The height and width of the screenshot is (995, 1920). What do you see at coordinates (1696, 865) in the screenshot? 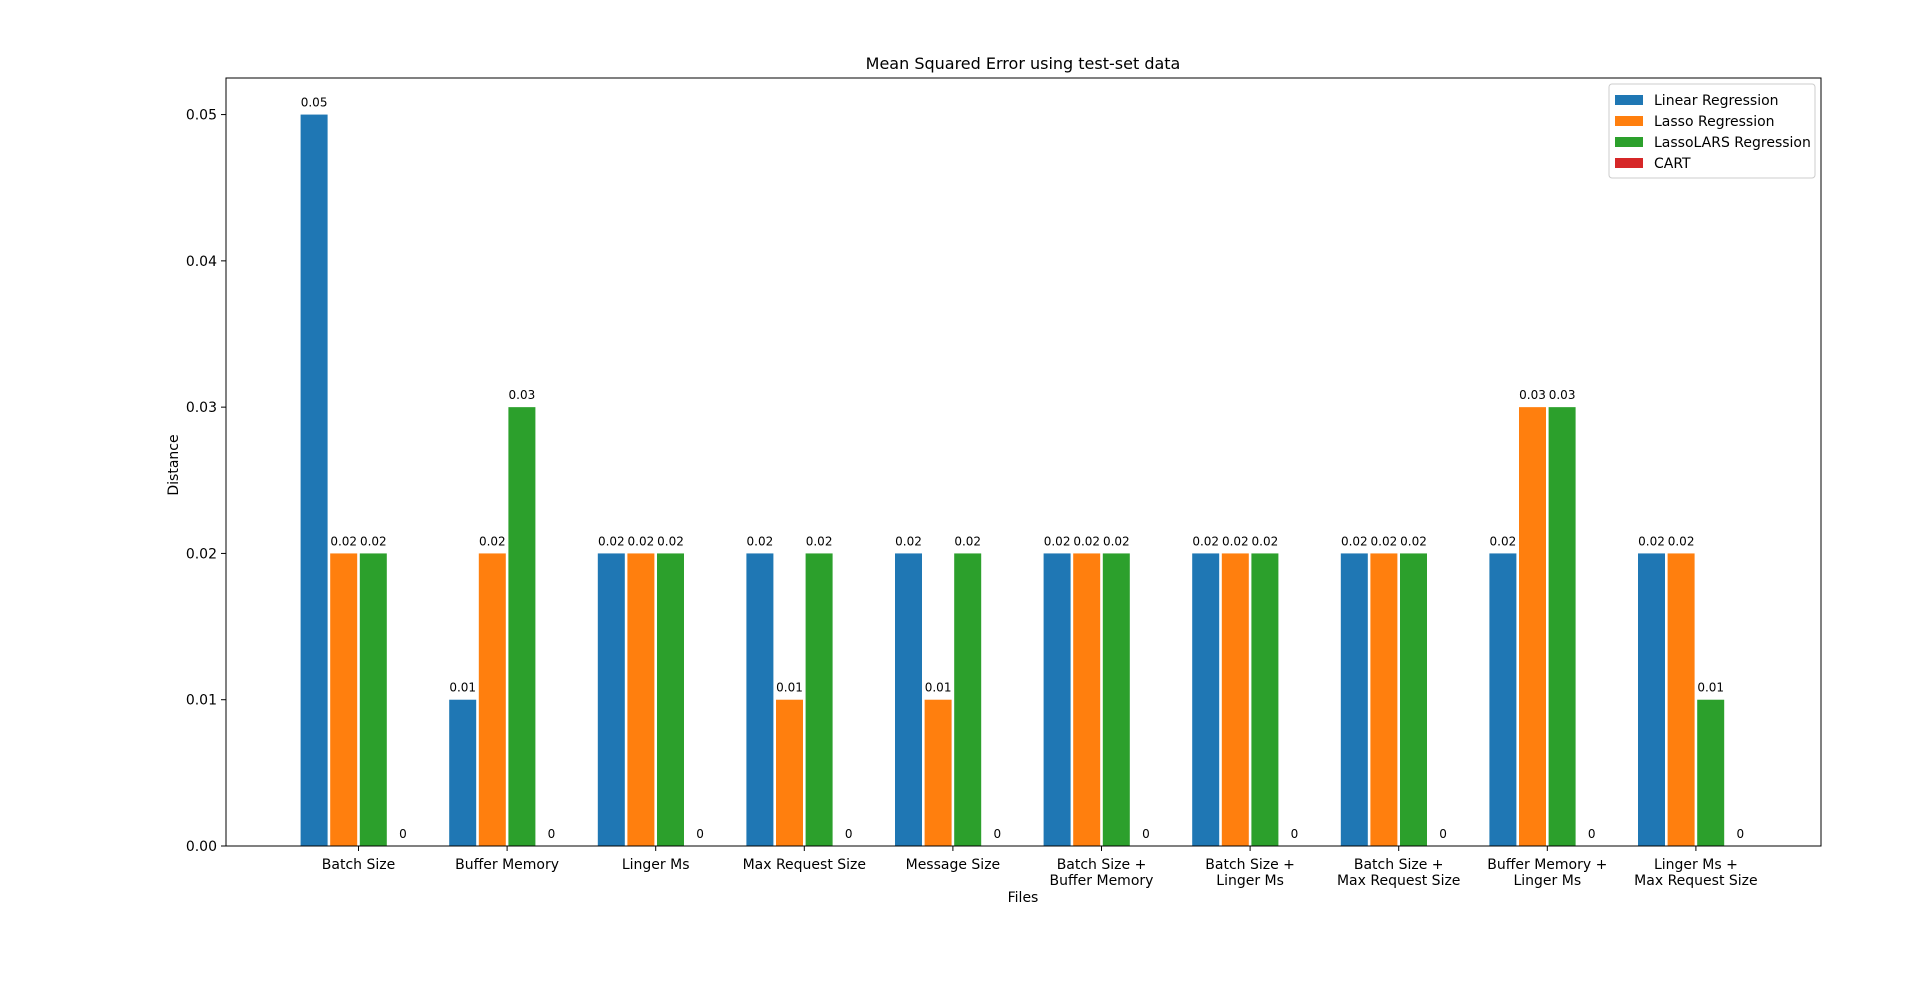
I see `x-tick-label: Linger Ms +` at bounding box center [1696, 865].